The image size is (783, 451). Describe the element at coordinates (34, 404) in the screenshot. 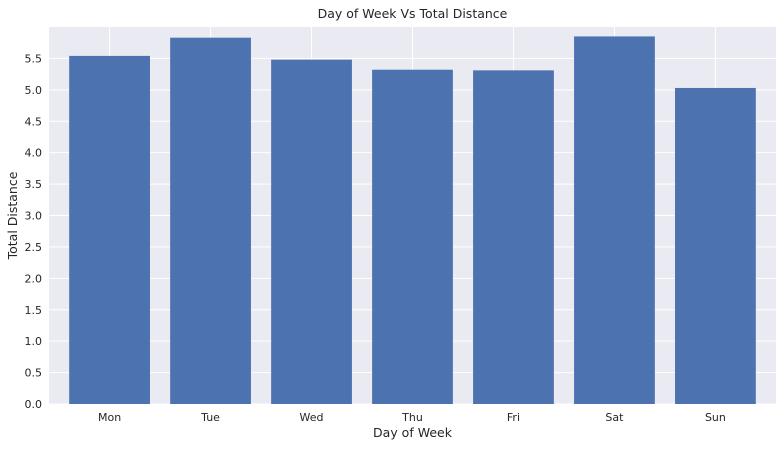

I see `y-tick-label: 0.0` at that location.